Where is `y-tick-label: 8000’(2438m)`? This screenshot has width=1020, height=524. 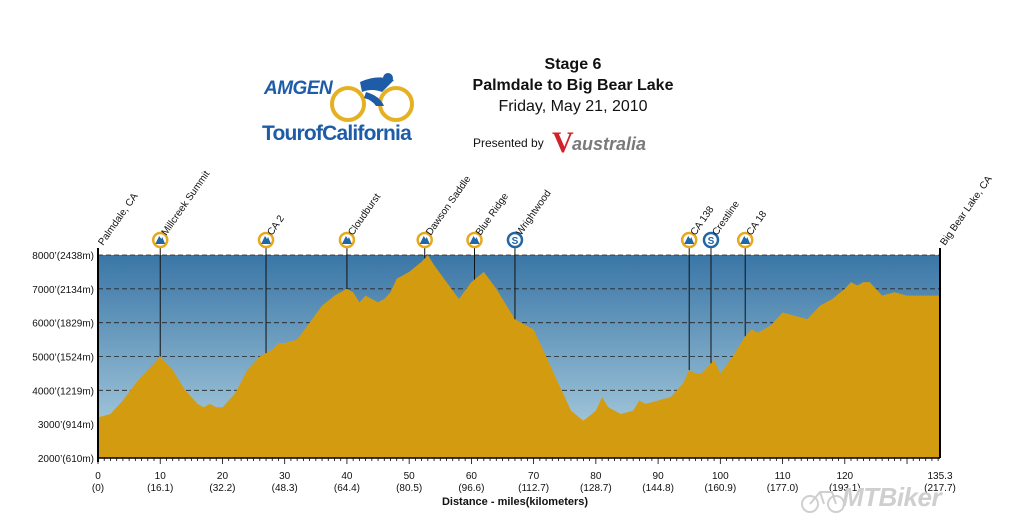 y-tick-label: 8000’(2438m) is located at coordinates (63, 256).